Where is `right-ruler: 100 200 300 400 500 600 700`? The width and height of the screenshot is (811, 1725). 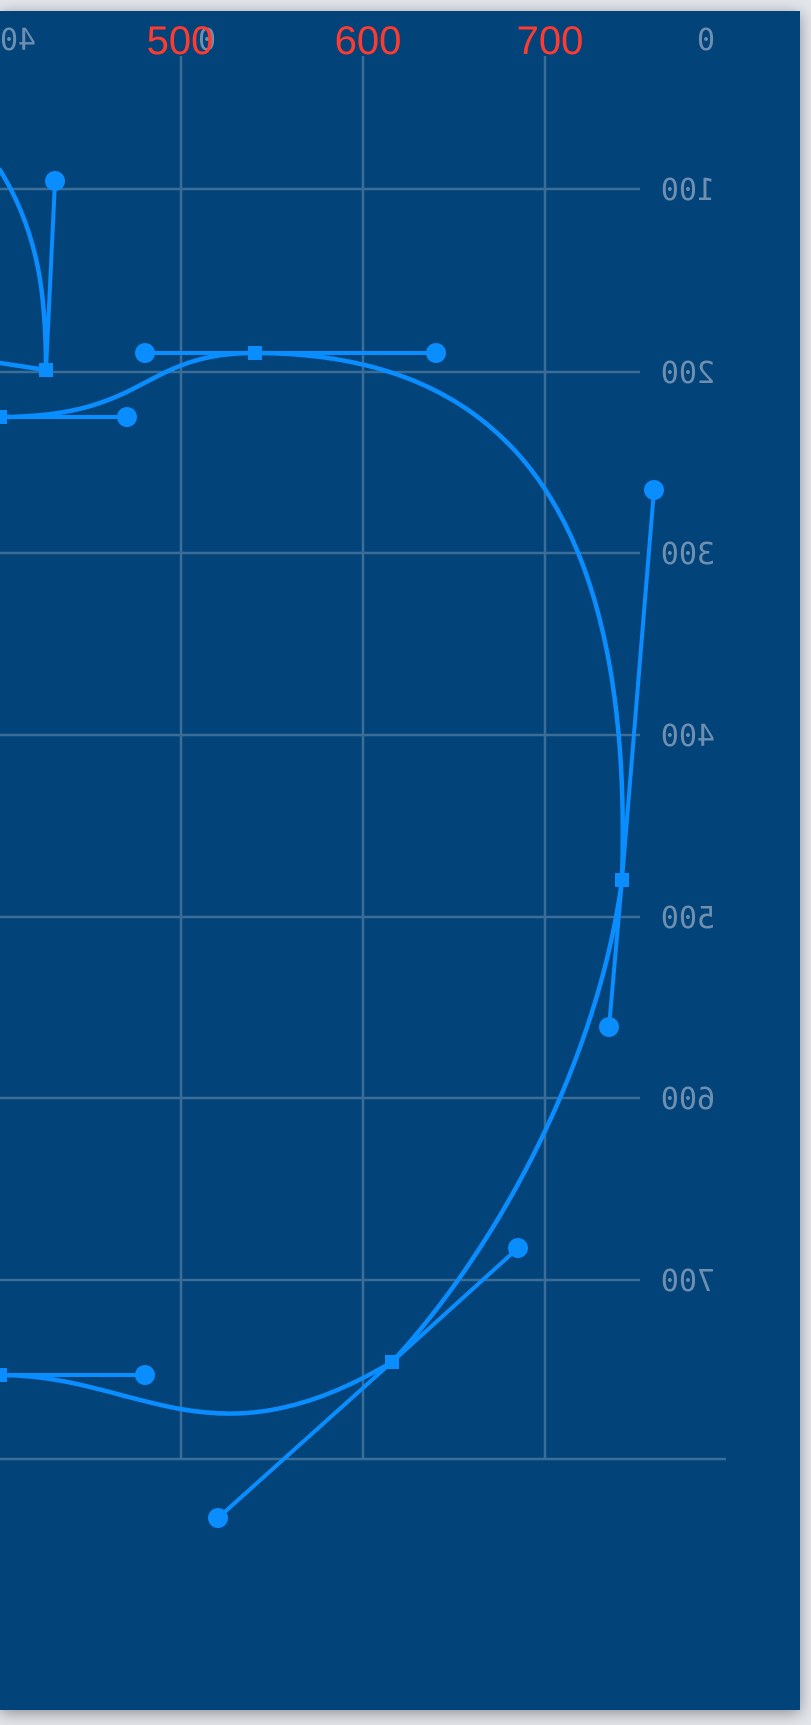
right-ruler: 100 200 300 400 500 600 700 is located at coordinates (688, 736).